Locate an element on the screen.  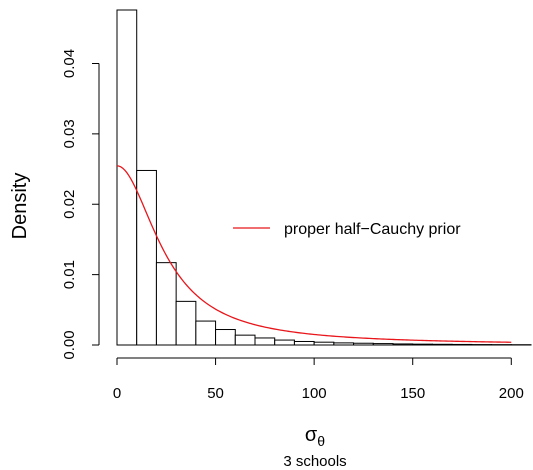
y-tick-label: 0.04 is located at coordinates (69, 63).